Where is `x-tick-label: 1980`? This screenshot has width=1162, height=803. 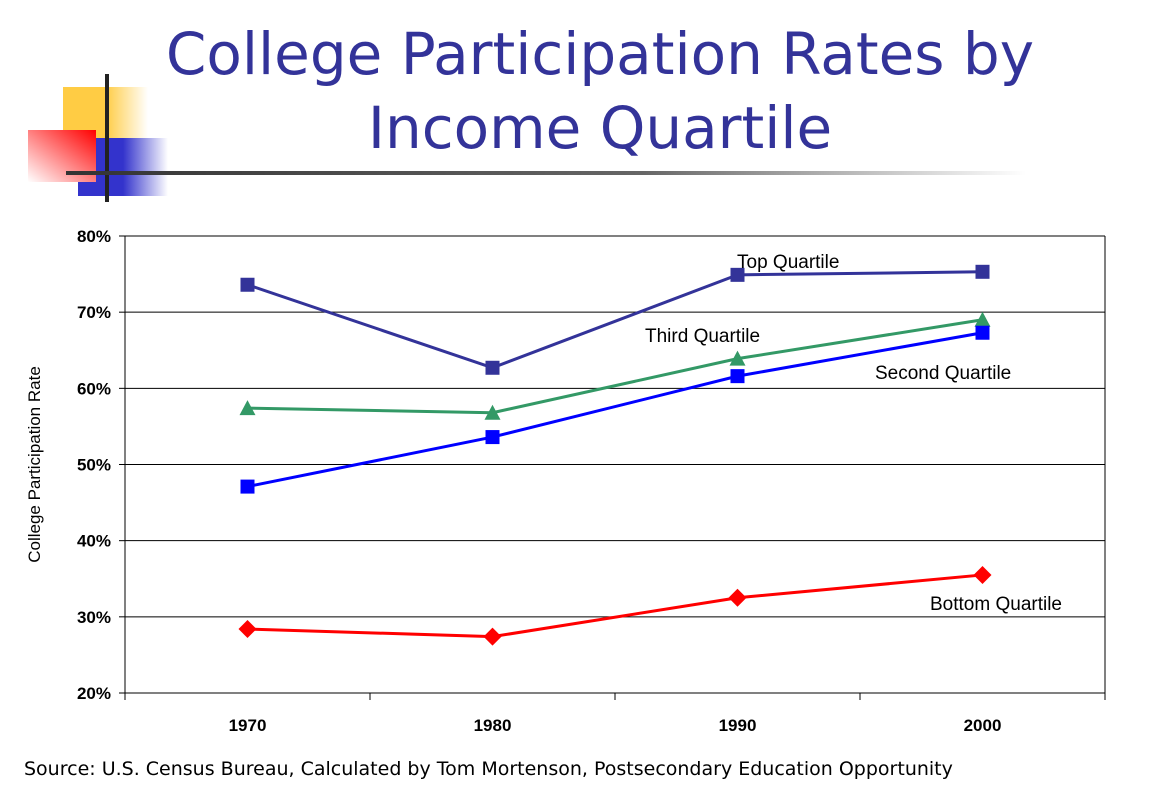 x-tick-label: 1980 is located at coordinates (493, 725).